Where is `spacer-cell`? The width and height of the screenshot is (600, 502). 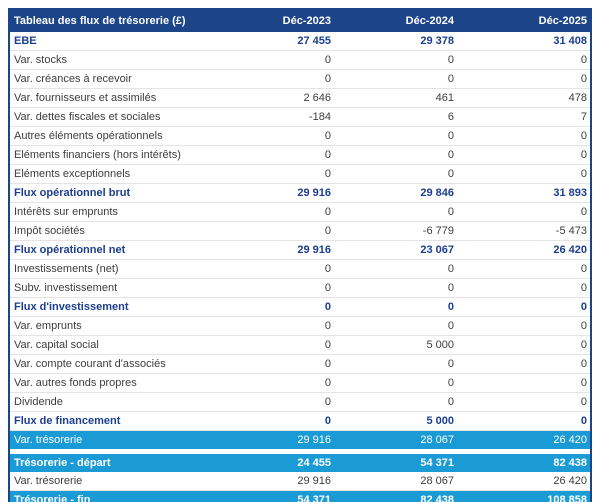 spacer-cell is located at coordinates (300, 451).